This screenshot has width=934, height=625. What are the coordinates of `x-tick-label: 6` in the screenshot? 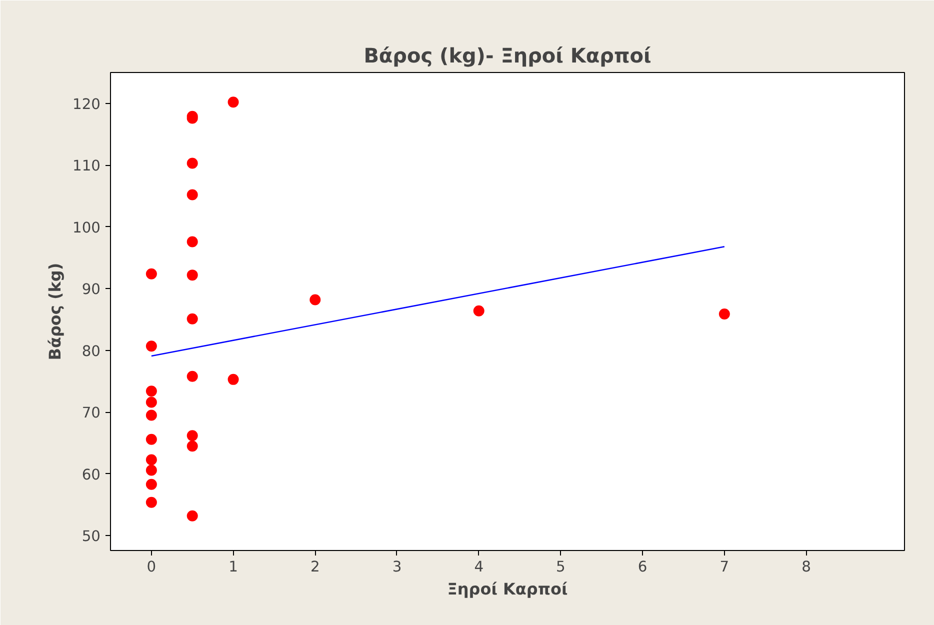 It's located at (643, 567).